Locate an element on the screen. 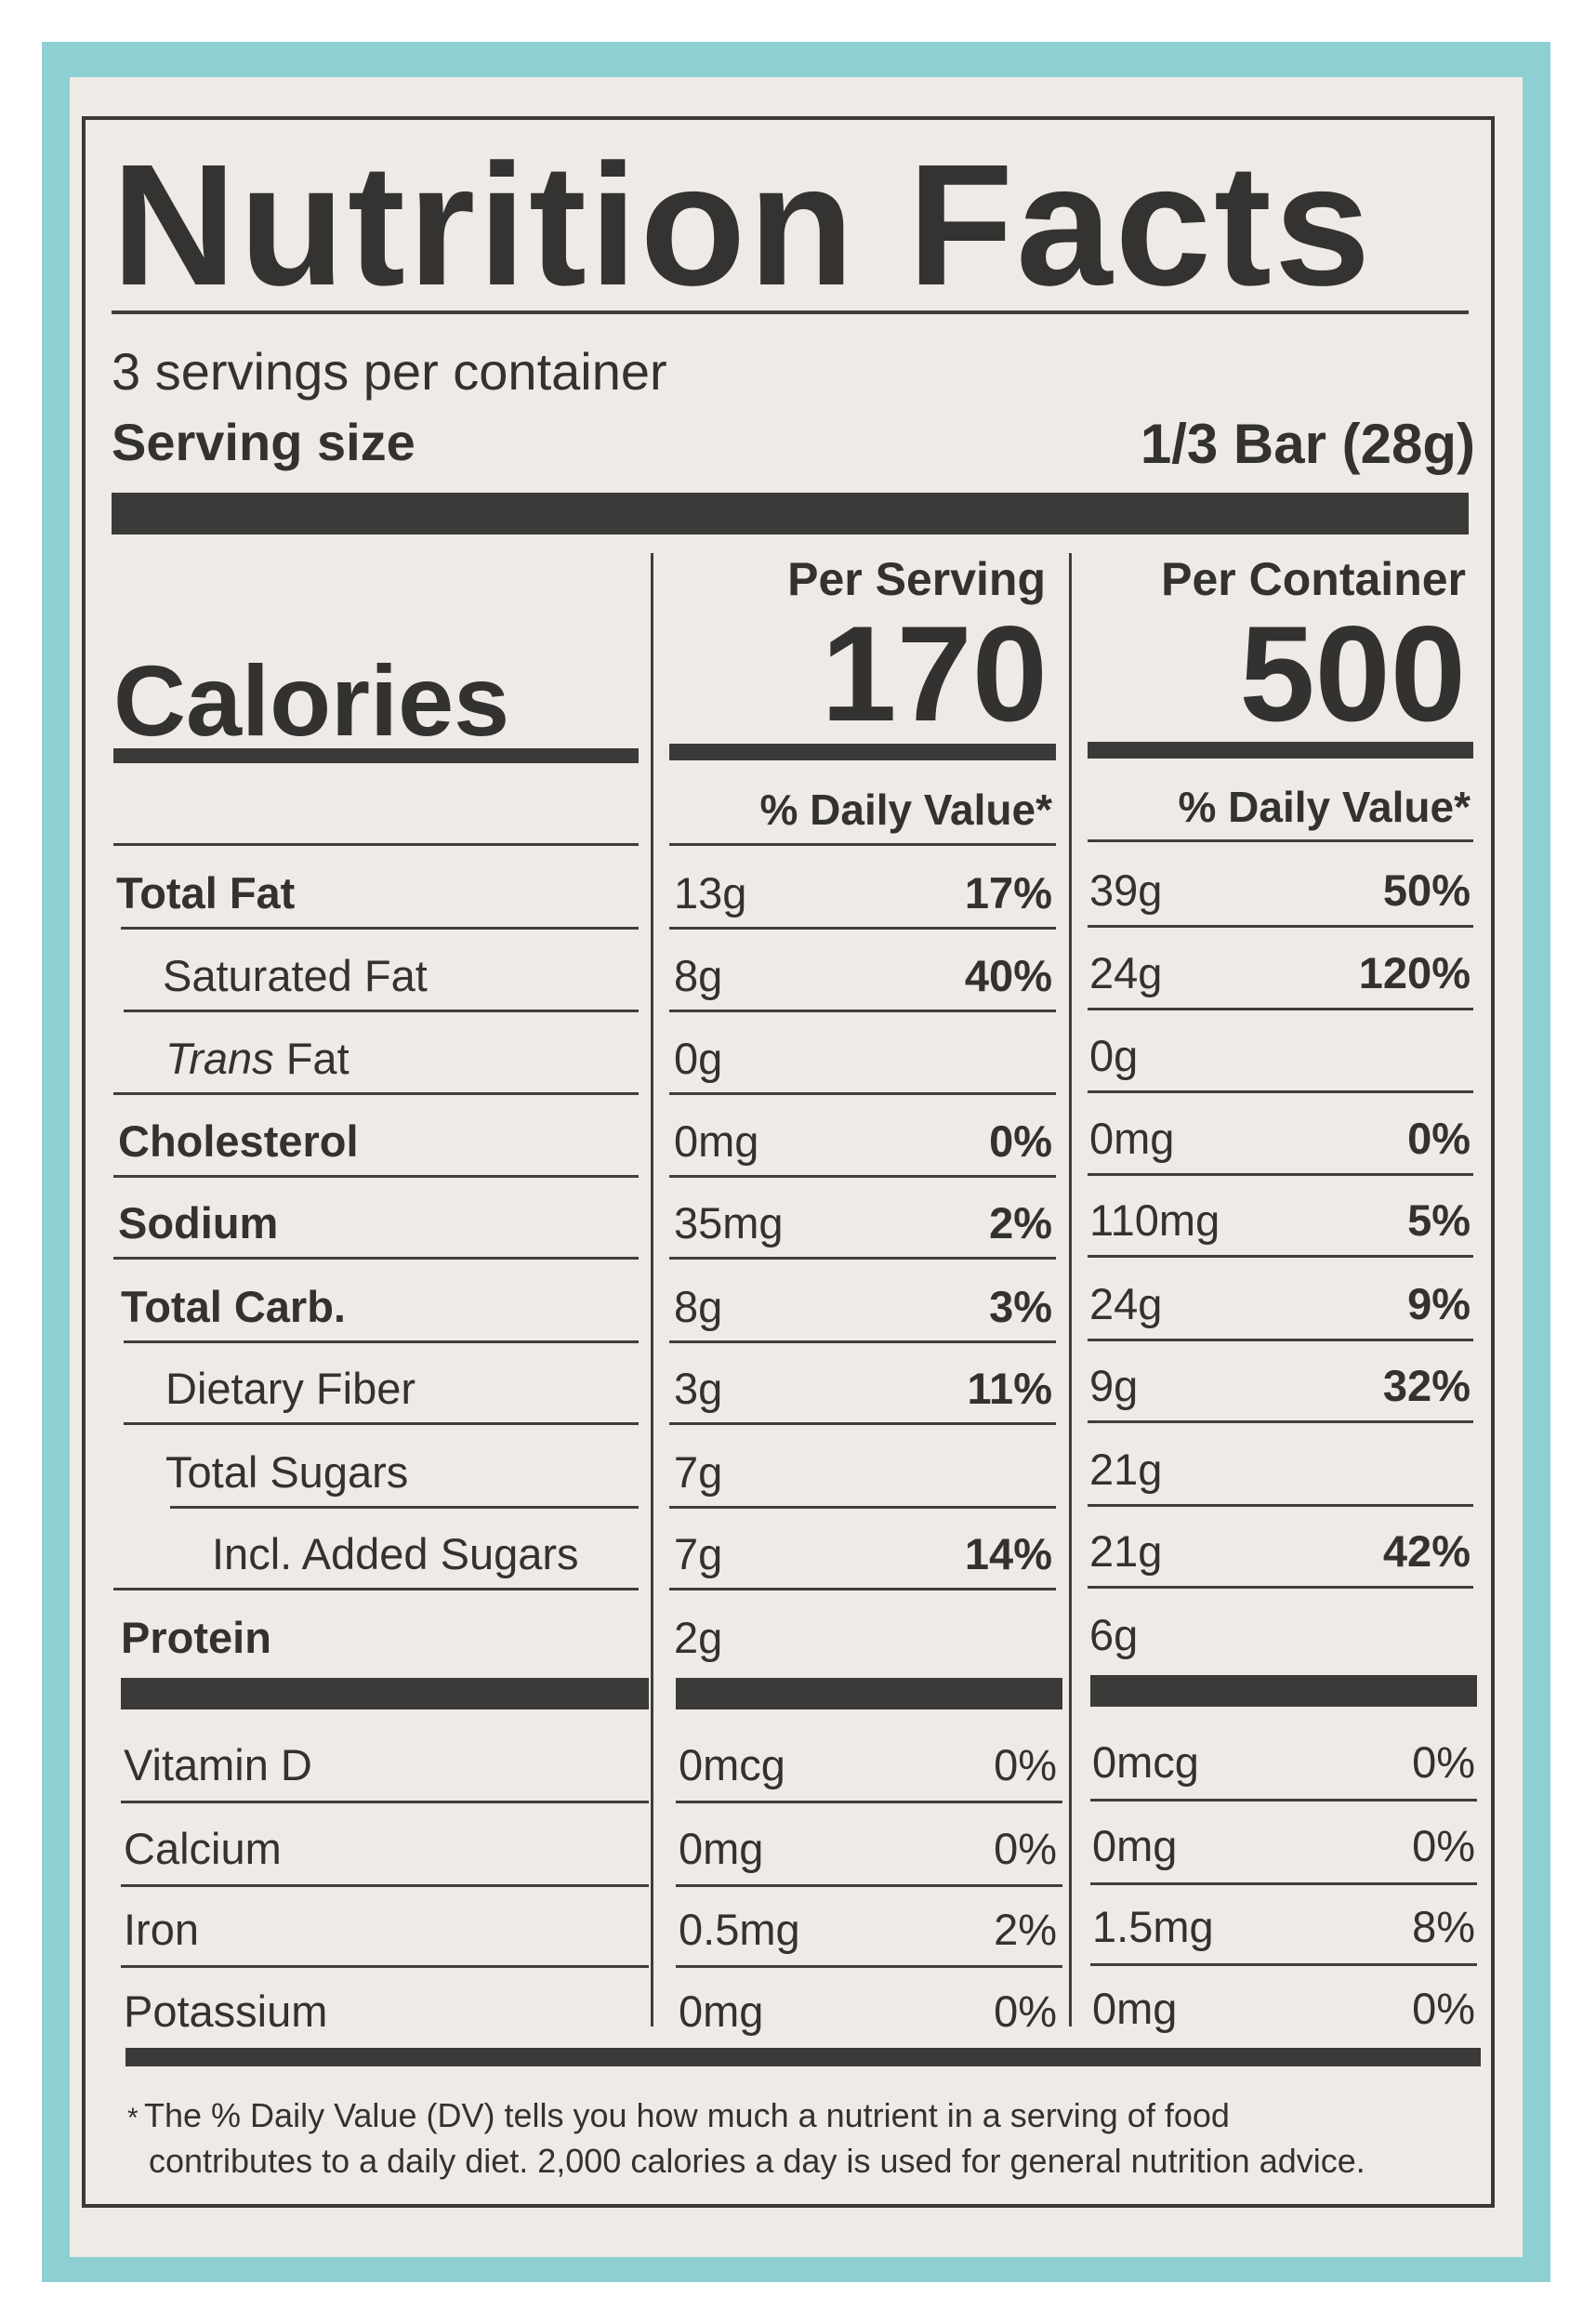 The width and height of the screenshot is (1596, 2323). container-amount: 9g is located at coordinates (1114, 1385).